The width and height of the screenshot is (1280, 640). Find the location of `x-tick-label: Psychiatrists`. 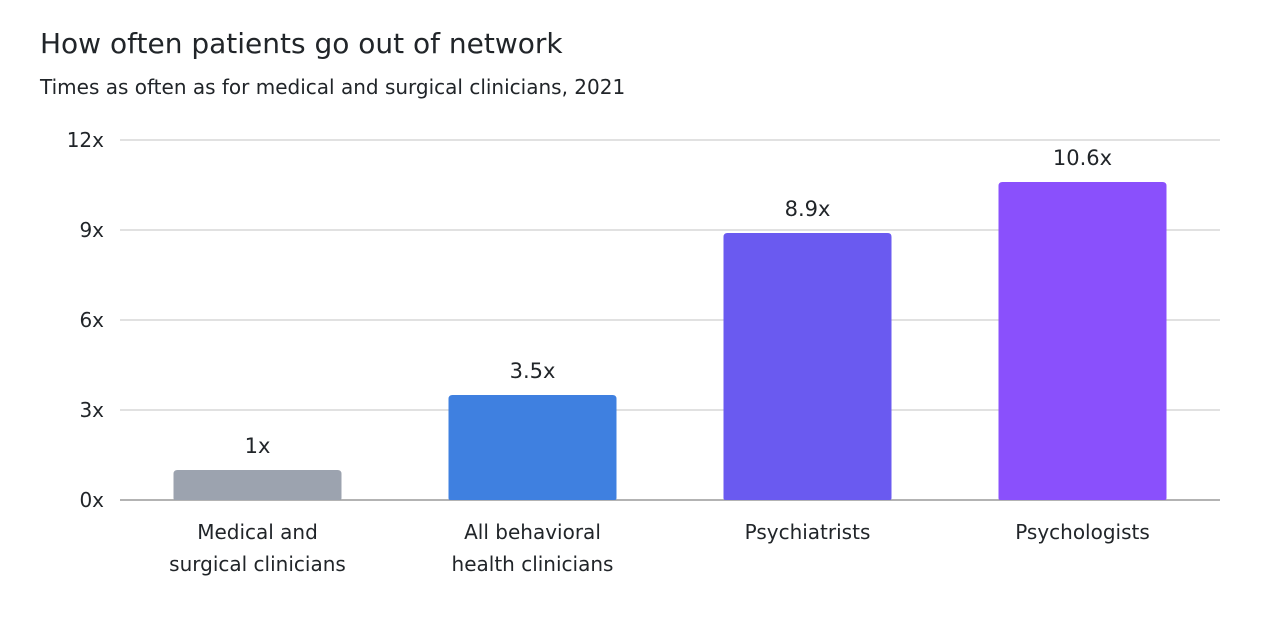

x-tick-label: Psychiatrists is located at coordinates (808, 532).